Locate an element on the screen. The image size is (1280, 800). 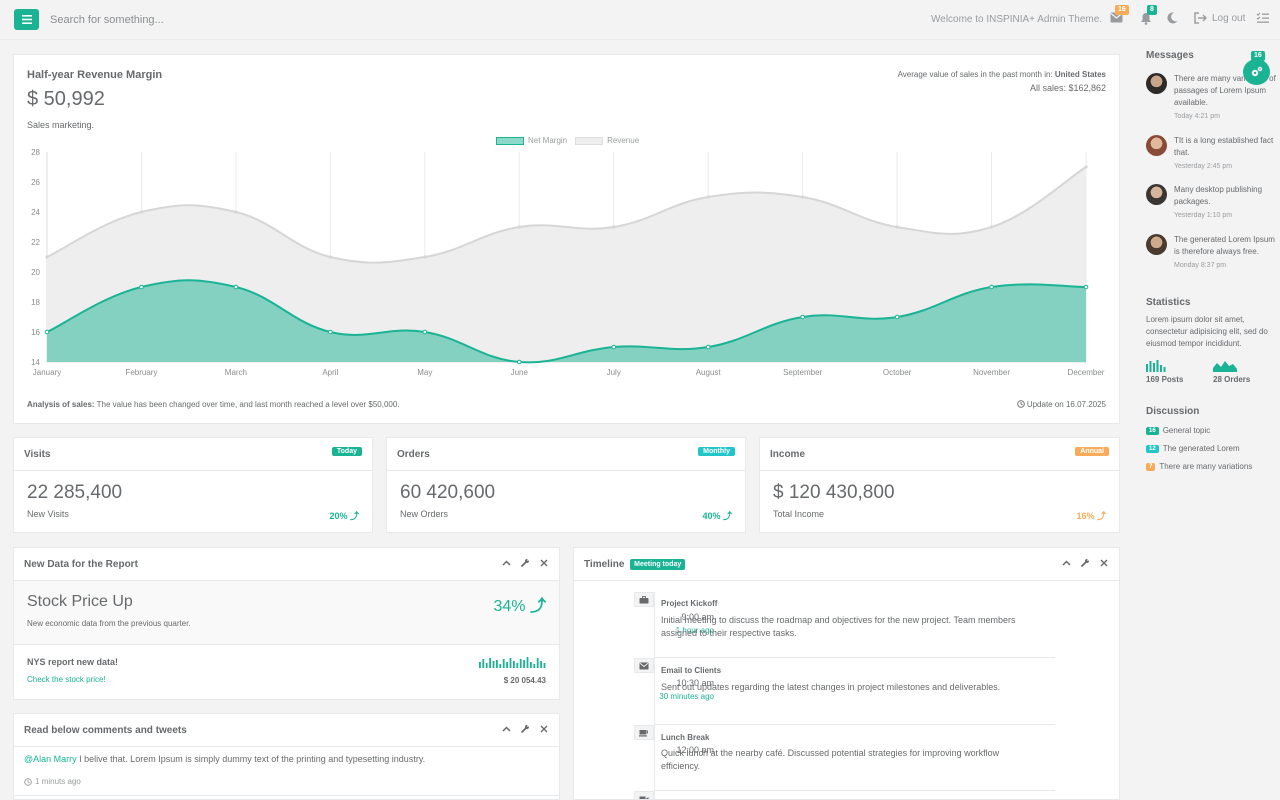
x-tick-label: April is located at coordinates (330, 372).